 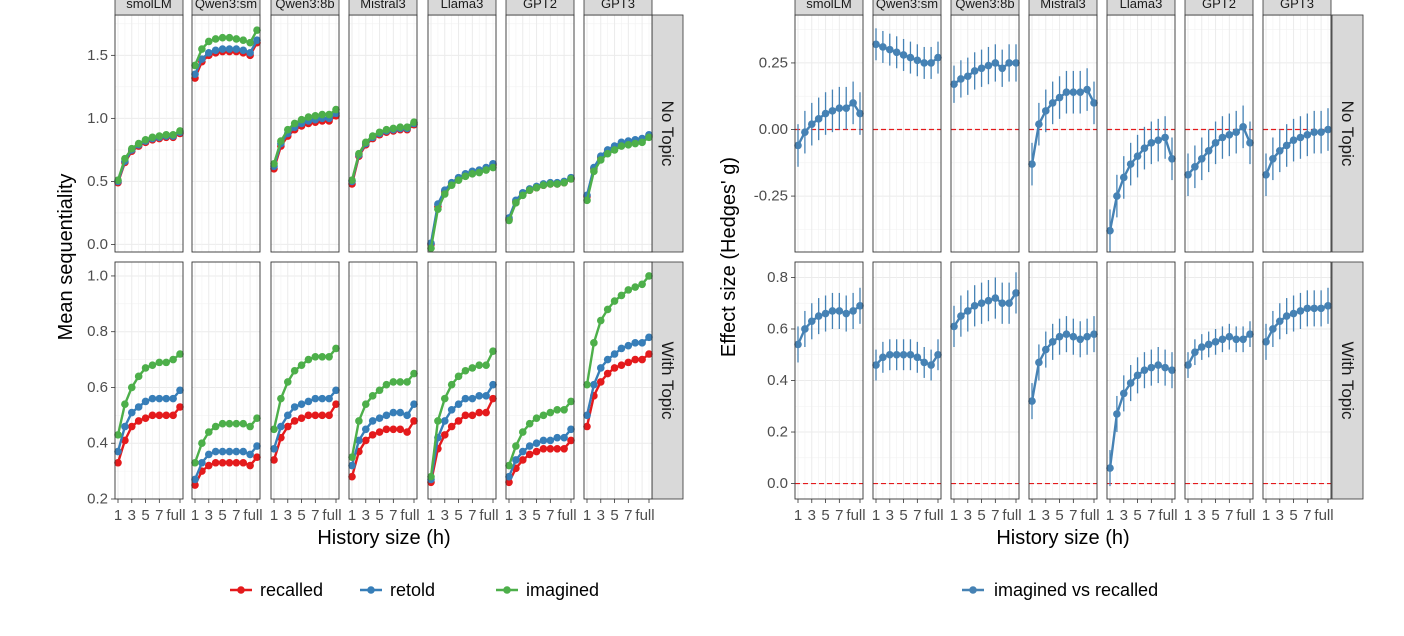 What do you see at coordinates (241, 590) in the screenshot?
I see `legend-key-point` at bounding box center [241, 590].